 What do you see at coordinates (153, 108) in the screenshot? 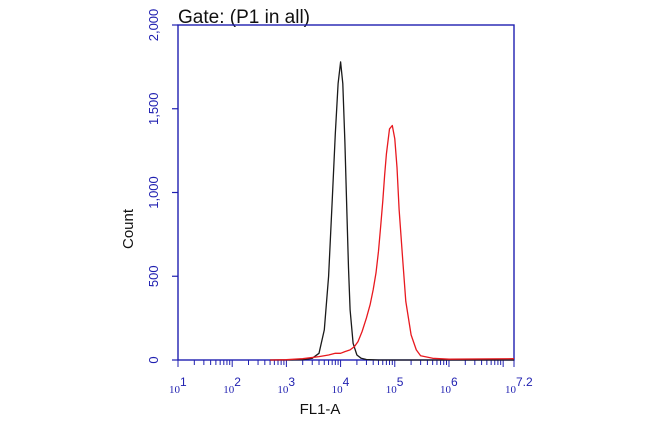
I see `y-tick-label: 1,500` at bounding box center [153, 108].